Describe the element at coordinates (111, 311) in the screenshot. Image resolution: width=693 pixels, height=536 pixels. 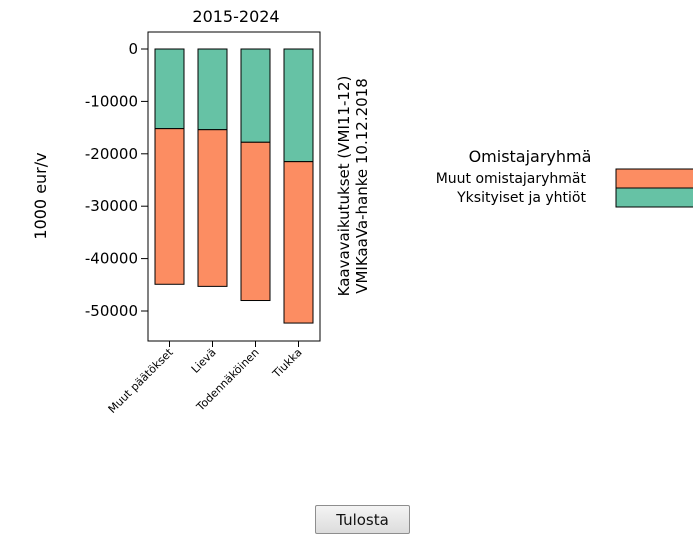
I see `y-tick-label-5: -50000` at that location.